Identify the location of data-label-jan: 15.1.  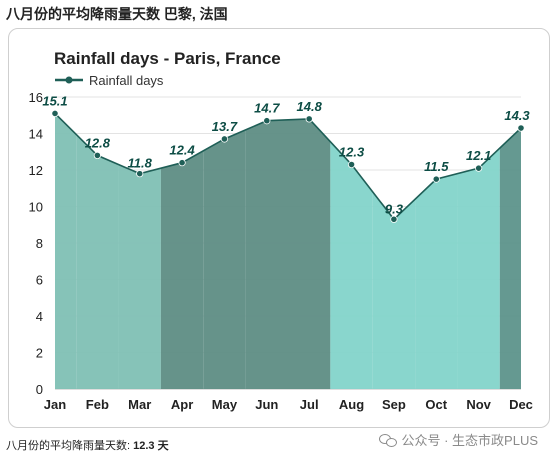
(54, 100).